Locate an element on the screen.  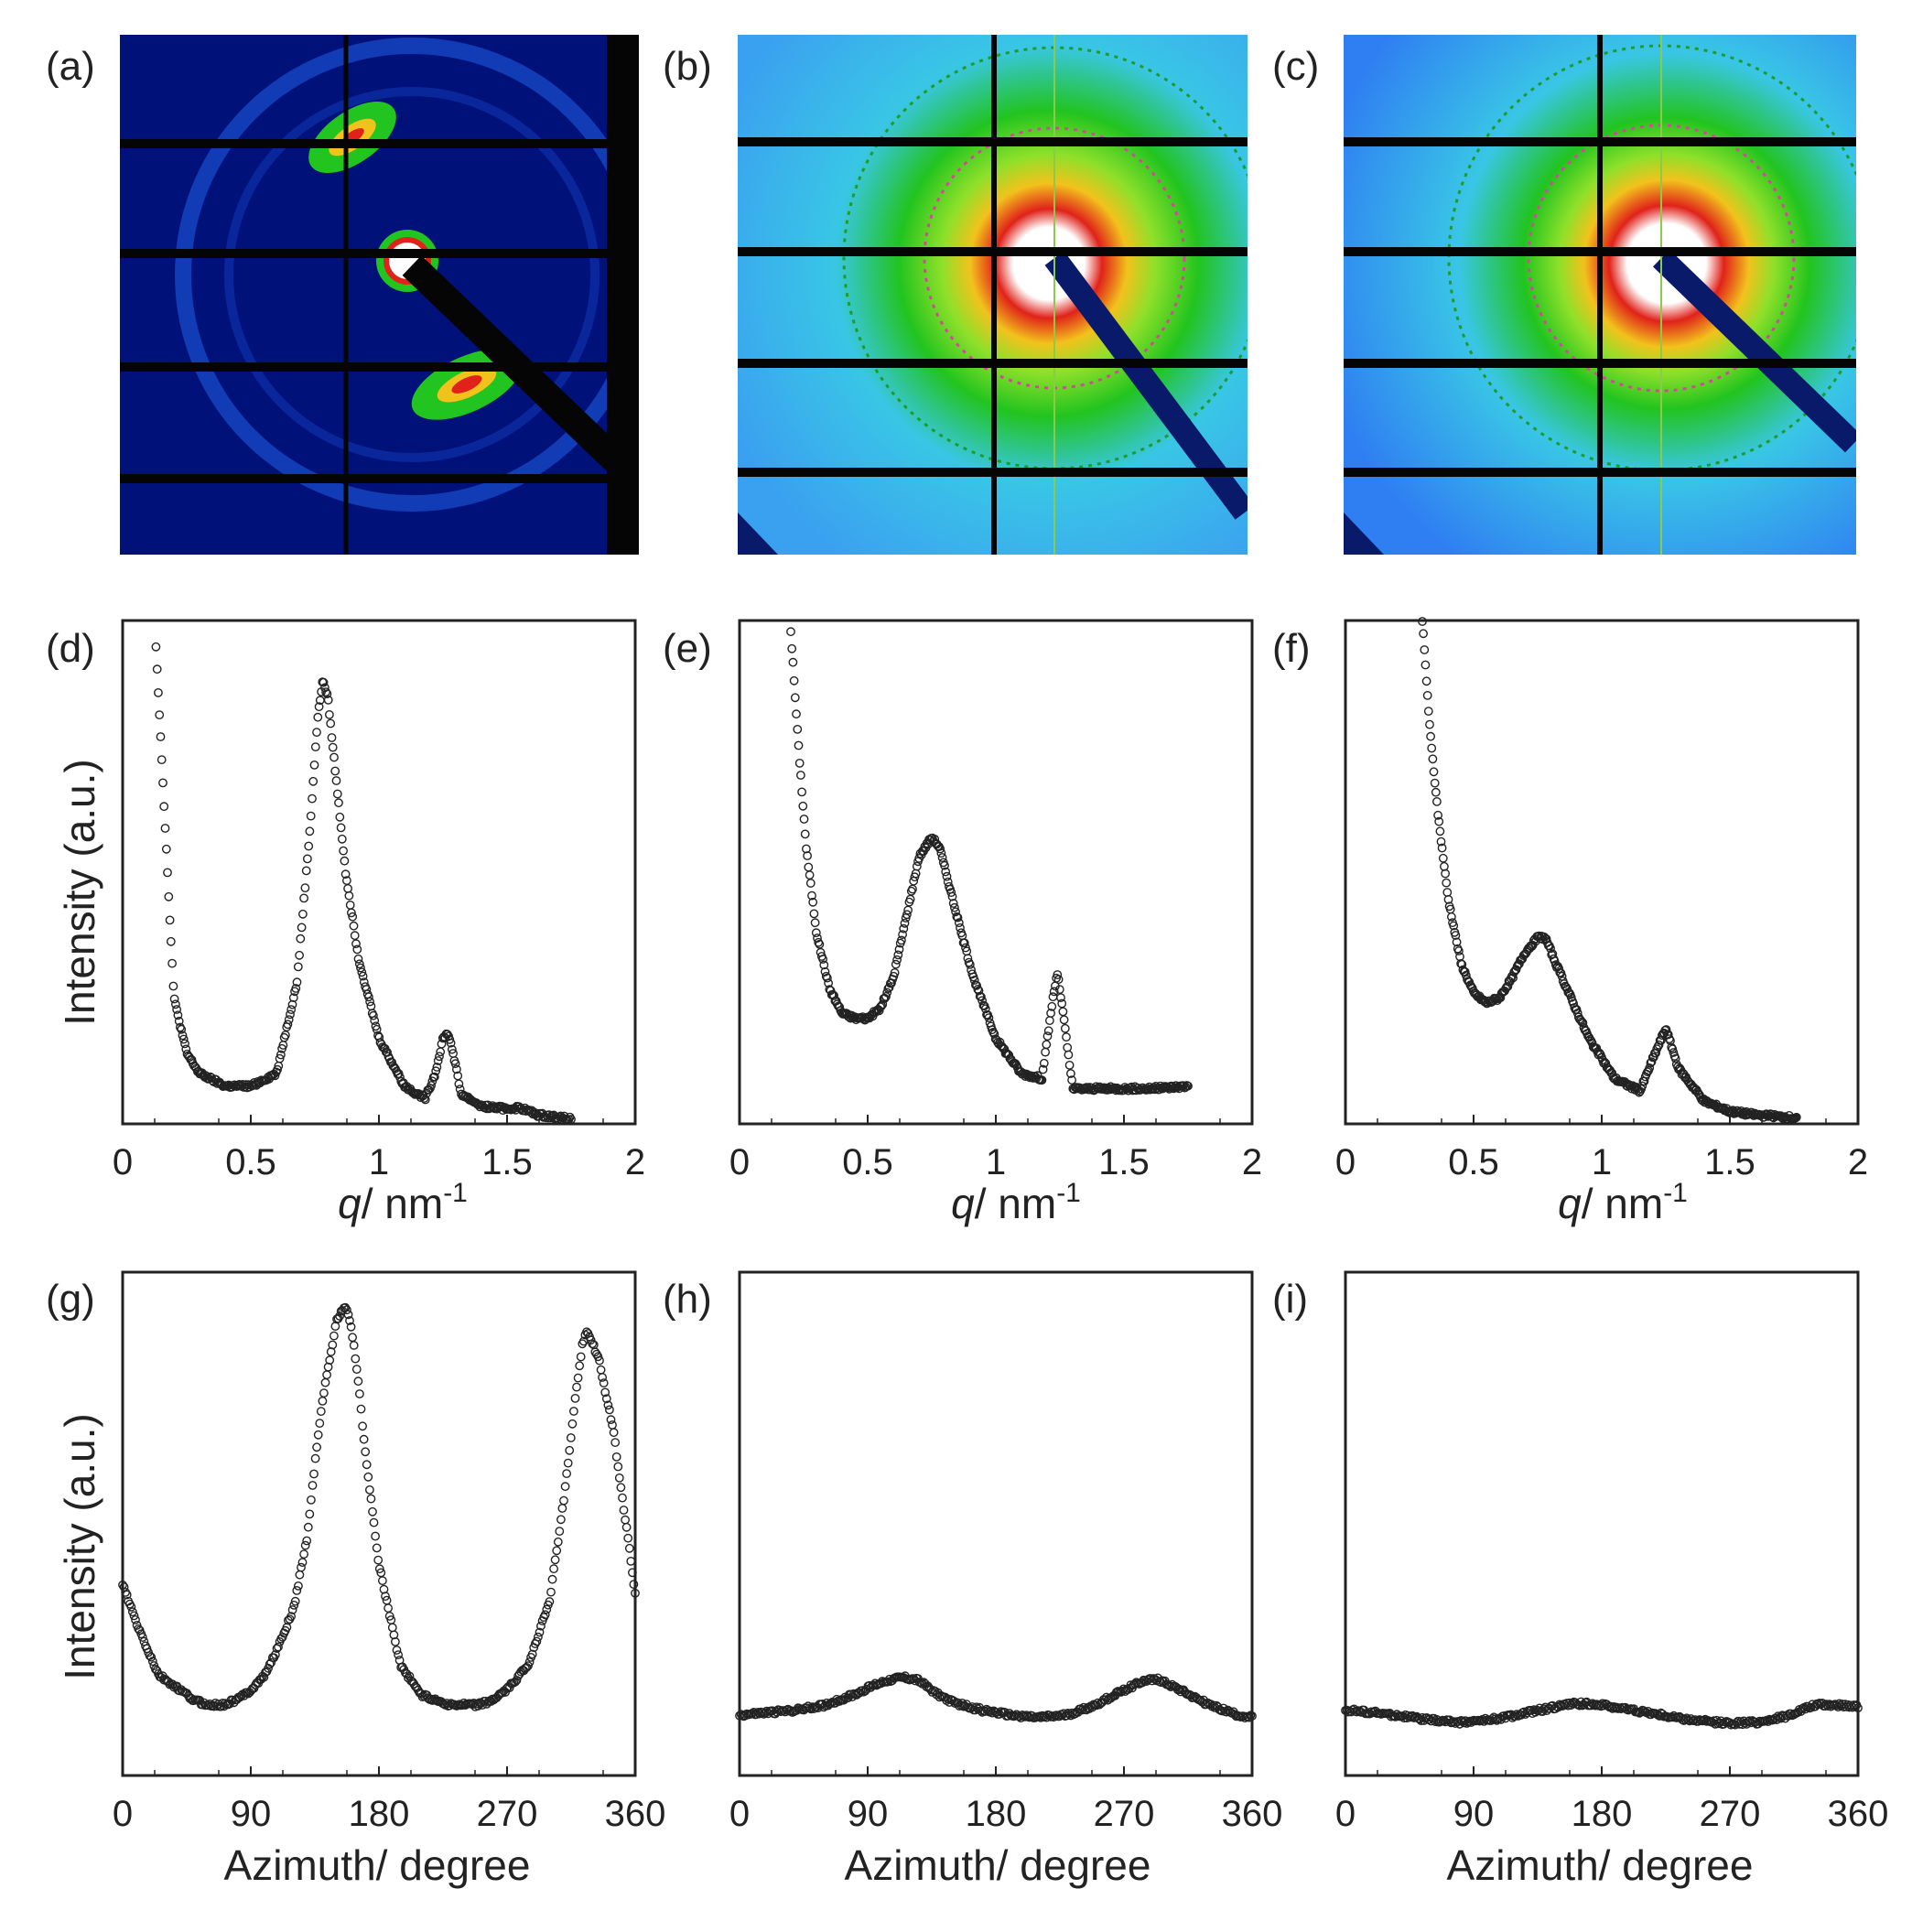
plot-frame-f is located at coordinates (1602, 873).